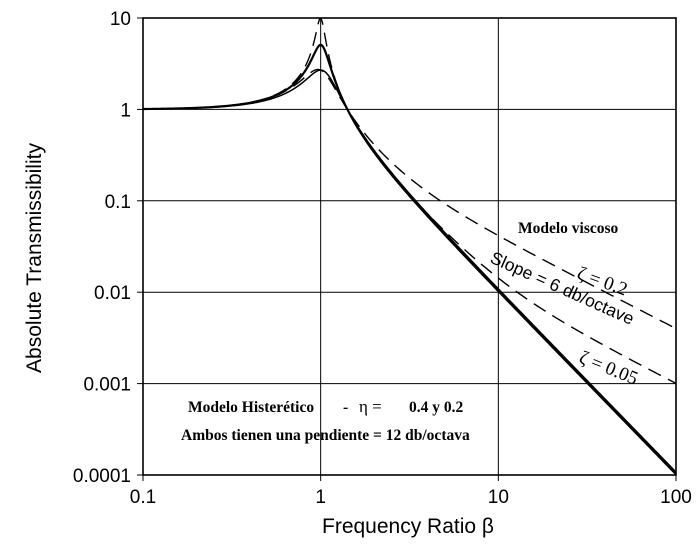 This screenshot has height=550, width=696. Describe the element at coordinates (125, 110) in the screenshot. I see `y-tick-label: 1` at that location.